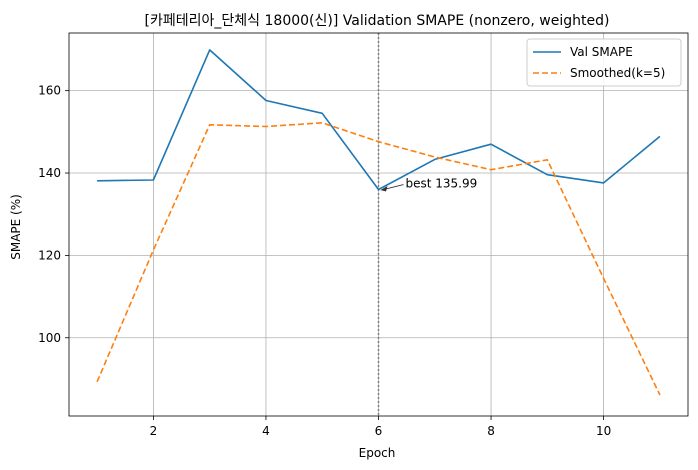  What do you see at coordinates (603, 431) in the screenshot?
I see `x-tick-label: 10` at bounding box center [603, 431].